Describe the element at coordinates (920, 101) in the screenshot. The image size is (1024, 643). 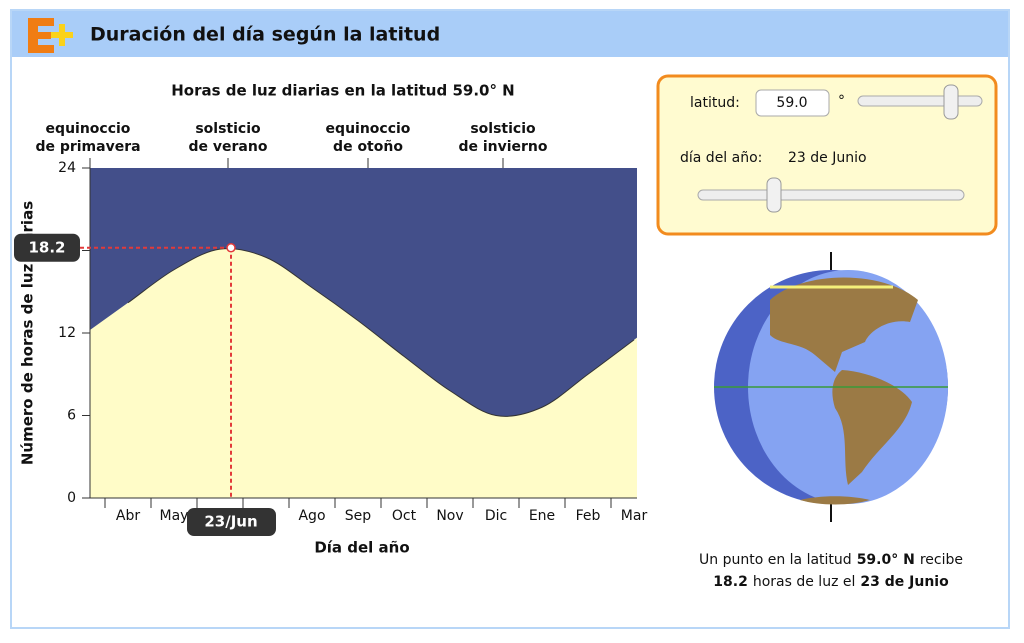
I see `latitude-slider` at that location.